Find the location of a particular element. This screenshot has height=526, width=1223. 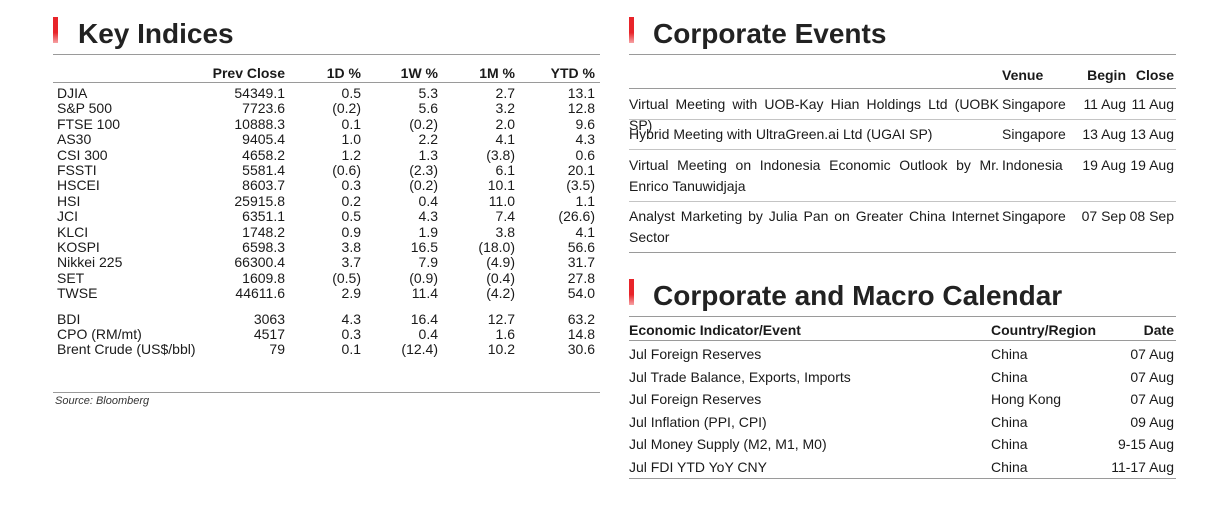

header-date: Date is located at coordinates (1158, 330).